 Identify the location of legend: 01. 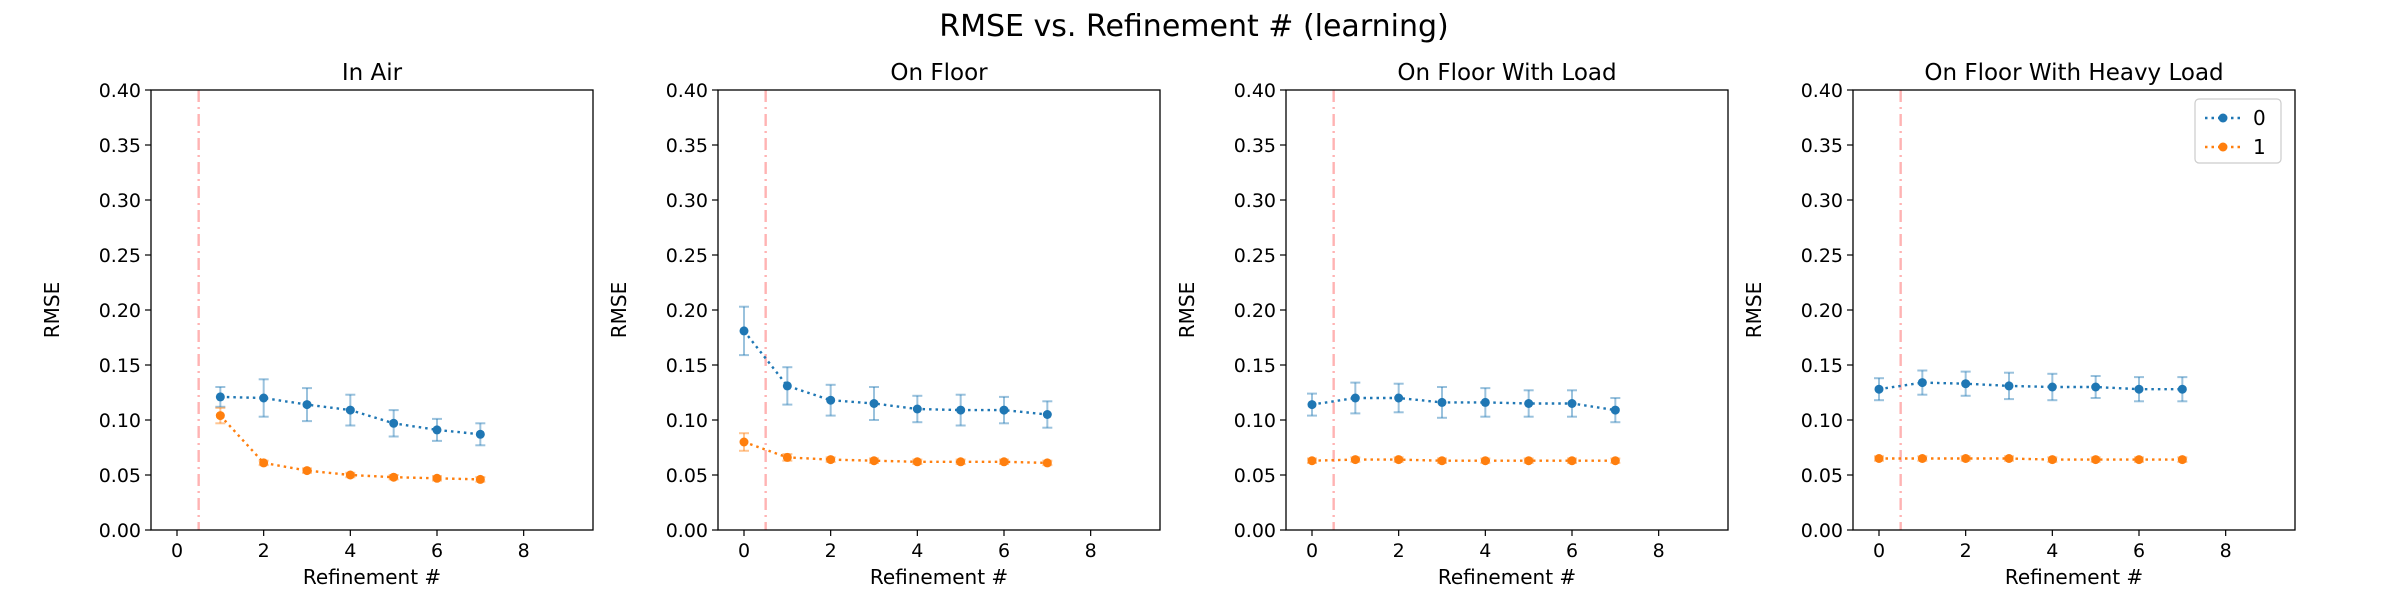
(2238, 131).